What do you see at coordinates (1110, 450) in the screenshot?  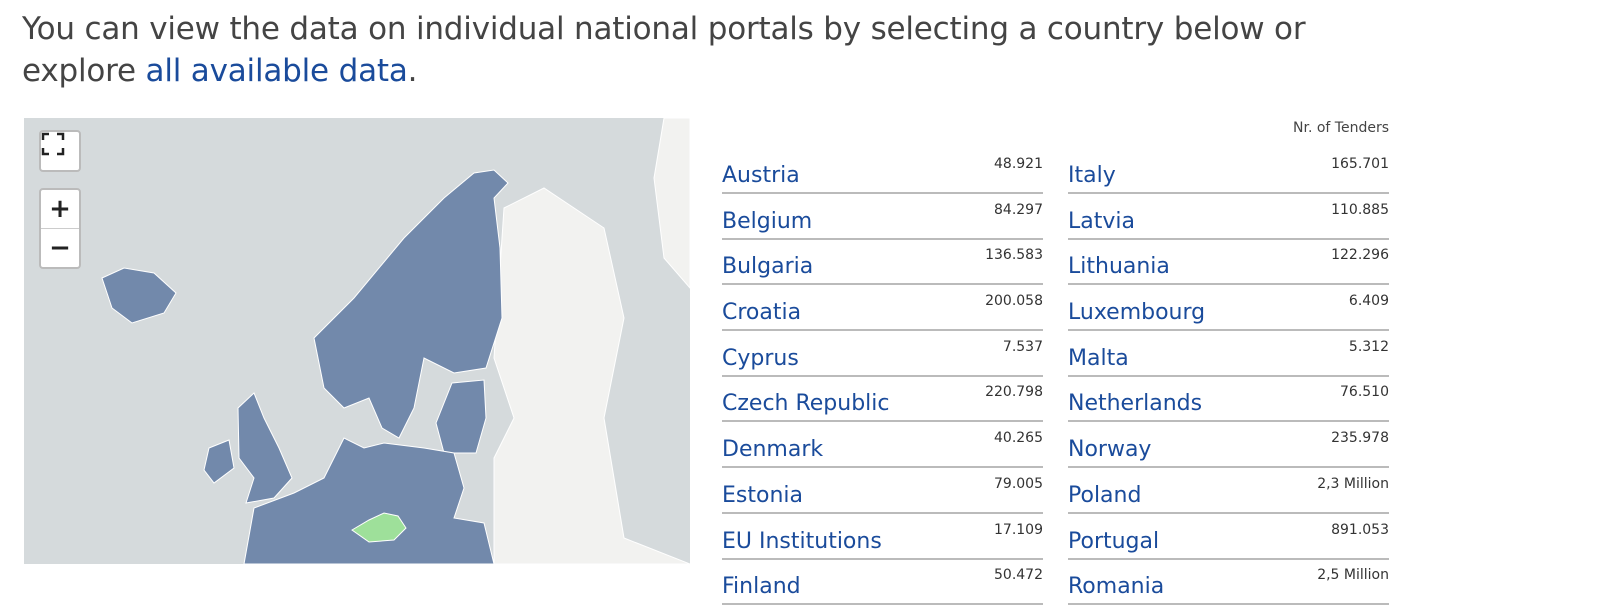 I see `country-link: Norway` at bounding box center [1110, 450].